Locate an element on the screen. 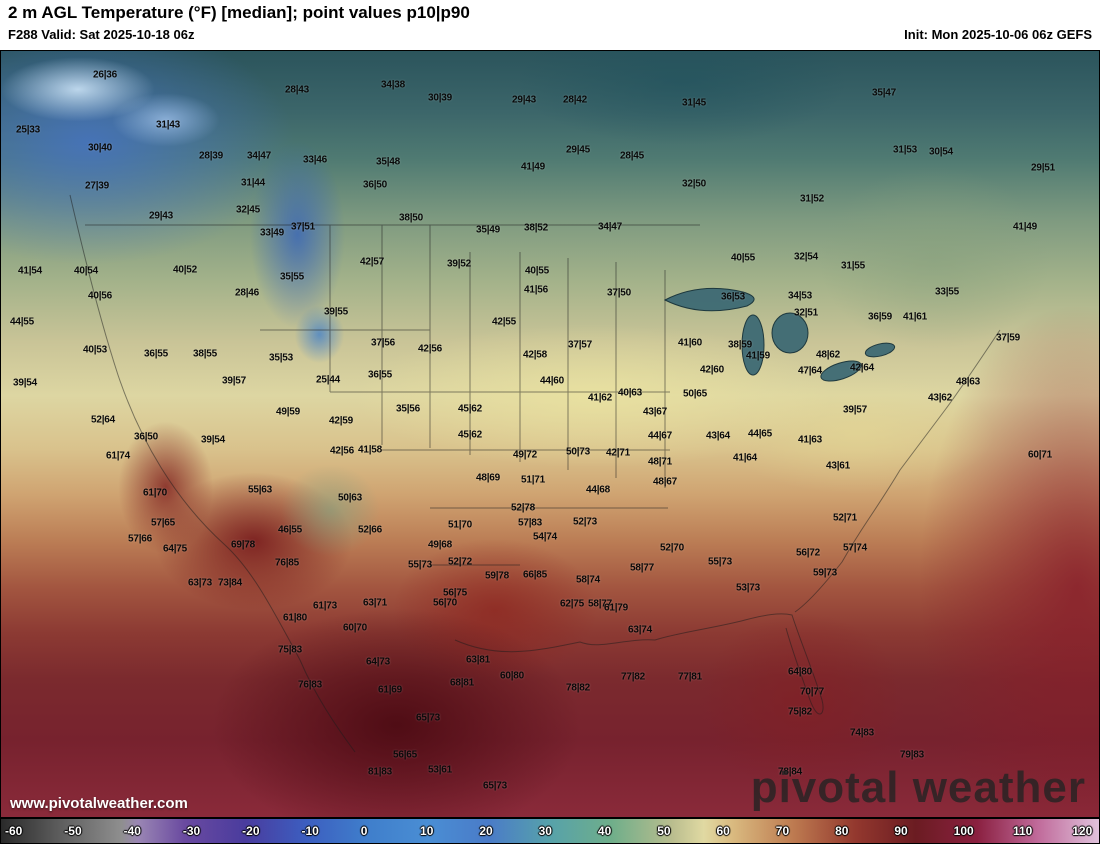 The height and width of the screenshot is (850, 1100). colorbar-tick: 0 is located at coordinates (364, 831).